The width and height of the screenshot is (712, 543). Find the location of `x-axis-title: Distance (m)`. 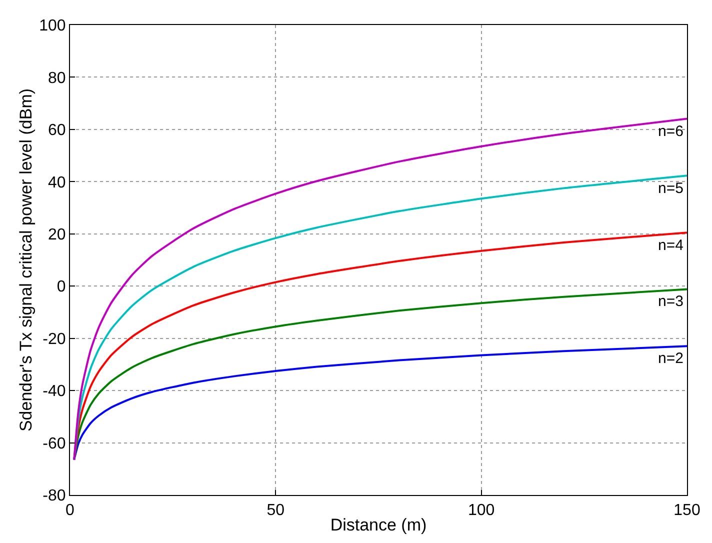

x-axis-title: Distance (m) is located at coordinates (378, 525).